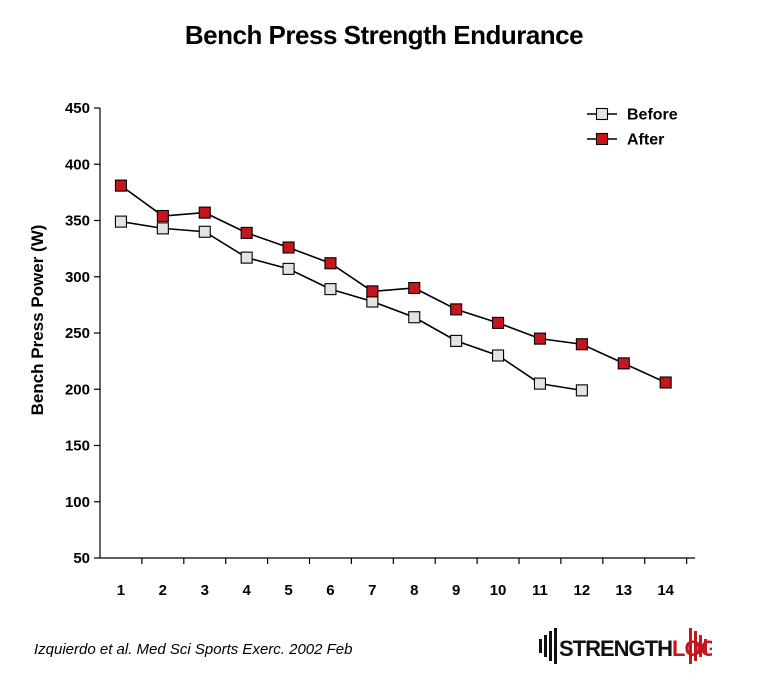 The height and width of the screenshot is (683, 768). Describe the element at coordinates (372, 590) in the screenshot. I see `x-tick-label: 7` at that location.